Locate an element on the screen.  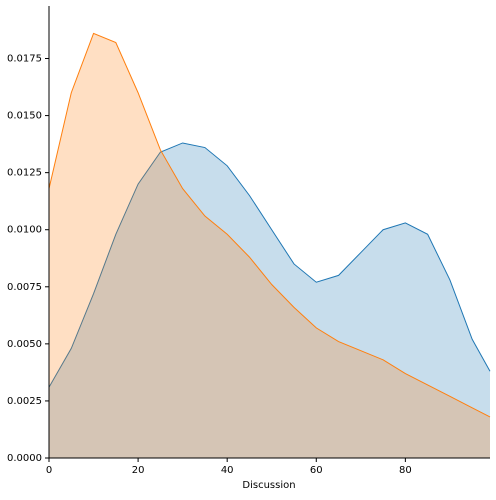
y-tick-label: 0.0100 is located at coordinates (24, 230).